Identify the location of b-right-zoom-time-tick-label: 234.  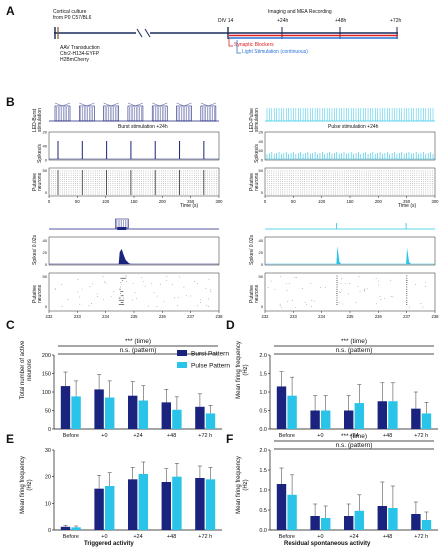
(322, 316).